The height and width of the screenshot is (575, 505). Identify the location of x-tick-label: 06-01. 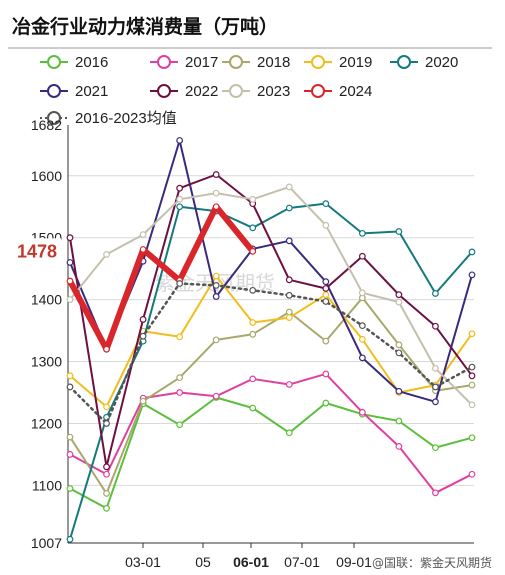
(251, 562).